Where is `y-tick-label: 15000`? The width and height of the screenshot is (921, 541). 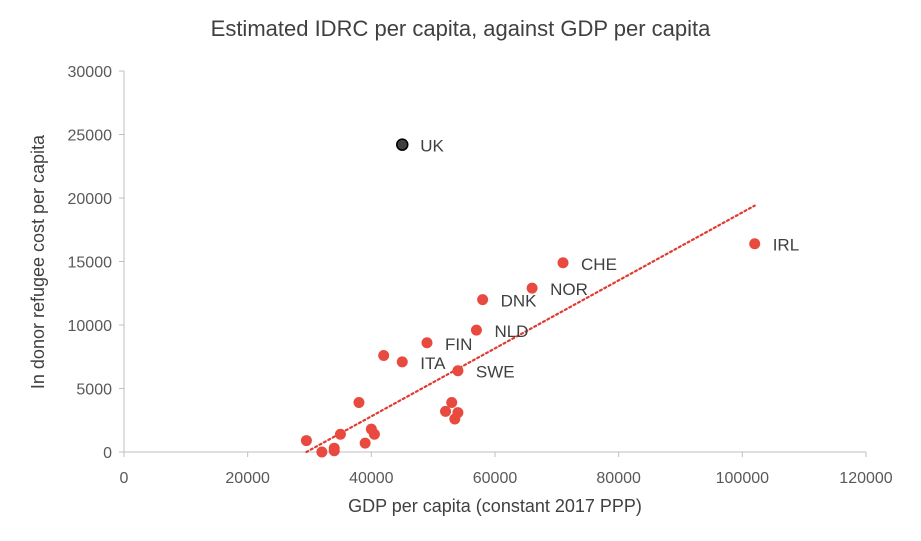 y-tick-label: 15000 is located at coordinates (90, 263).